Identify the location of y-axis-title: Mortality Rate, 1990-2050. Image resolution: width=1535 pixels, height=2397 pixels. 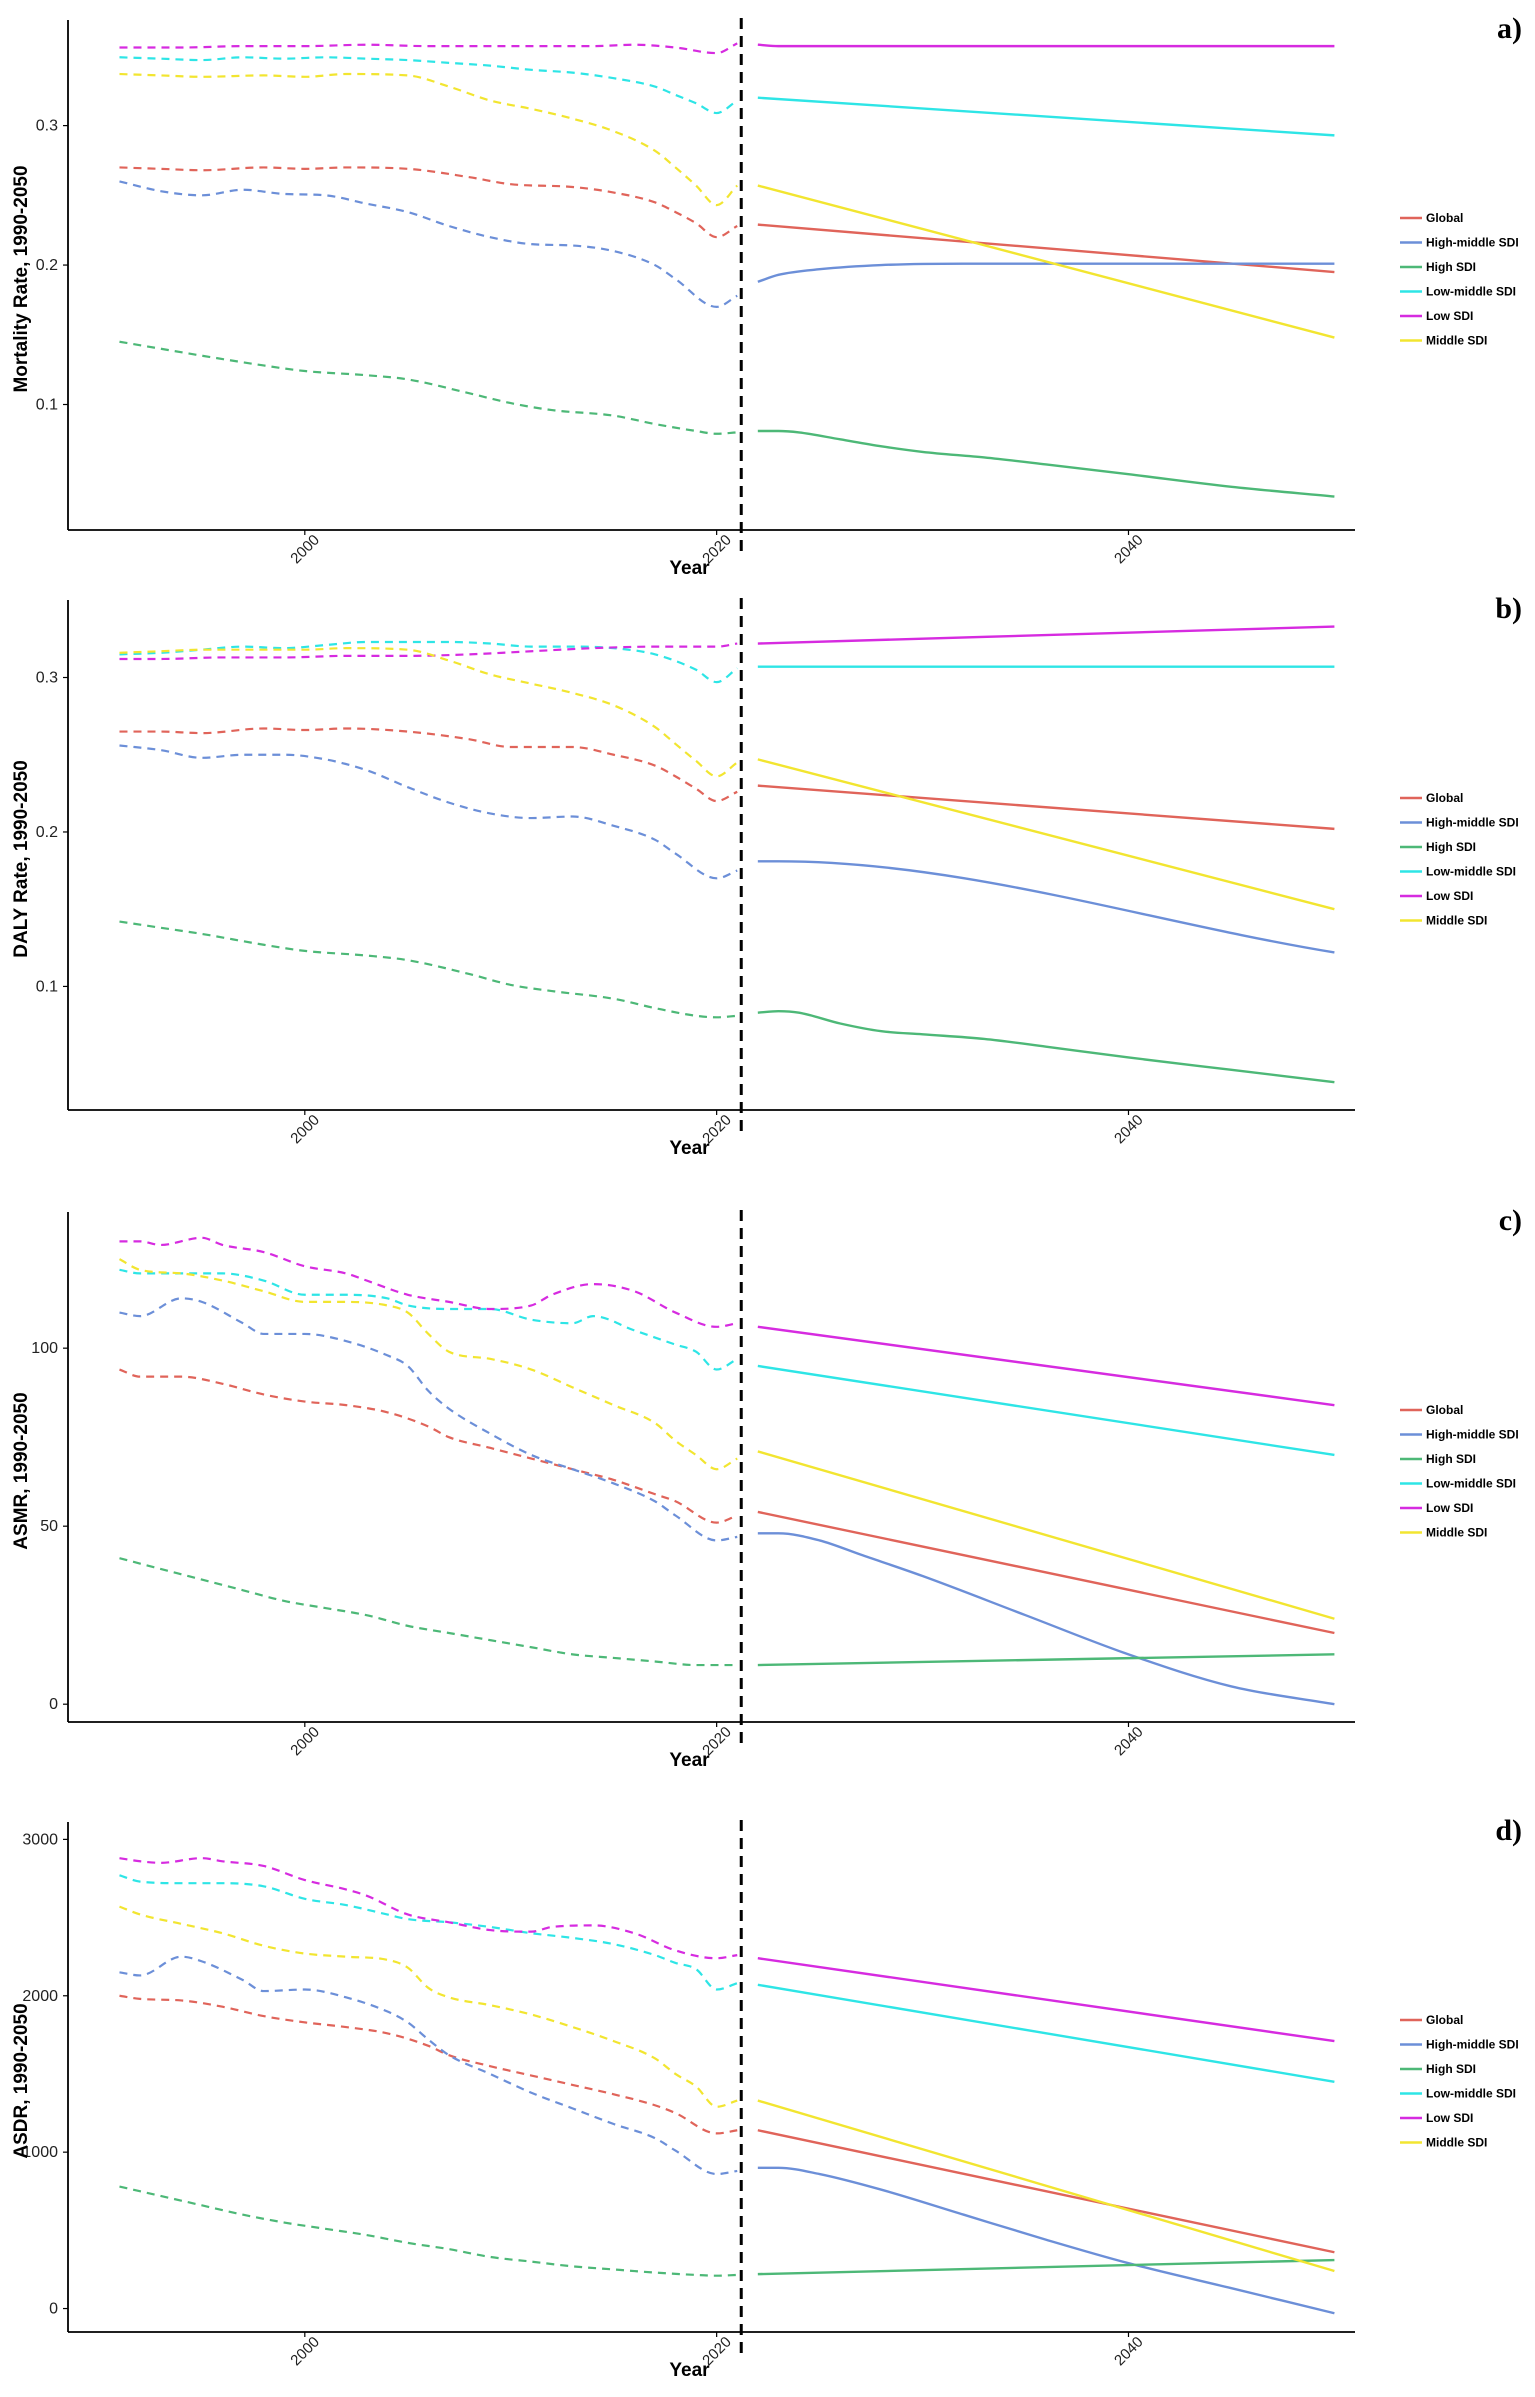
(21, 278).